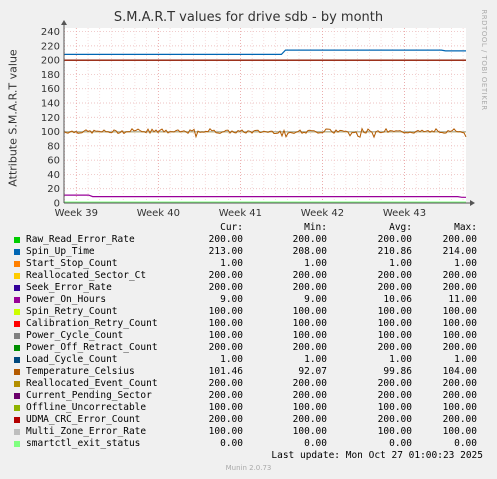 Image resolution: width=497 pixels, height=479 pixels. Describe the element at coordinates (69, 287) in the screenshot. I see `legend-series-name: Seek_Error_Rate` at that location.